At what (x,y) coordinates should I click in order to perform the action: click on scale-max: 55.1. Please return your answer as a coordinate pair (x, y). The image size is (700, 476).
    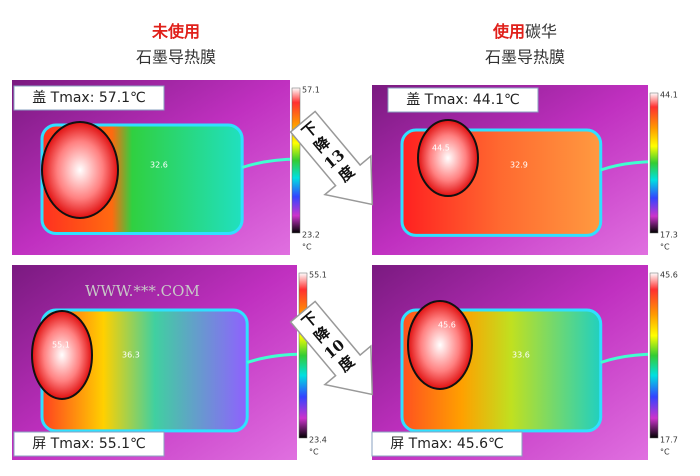
    Looking at the image, I should click on (318, 275).